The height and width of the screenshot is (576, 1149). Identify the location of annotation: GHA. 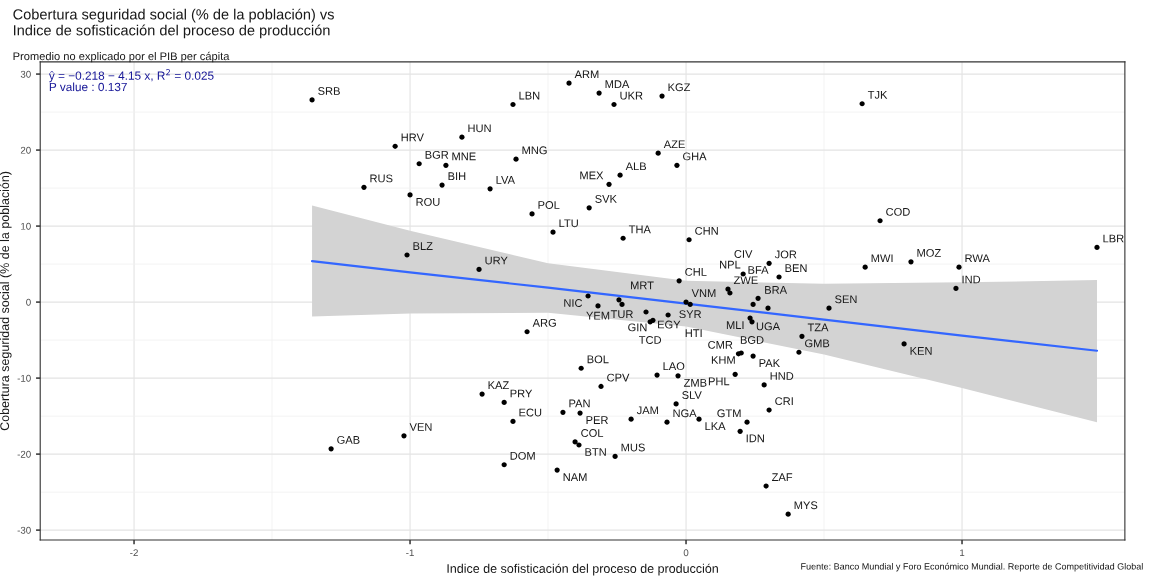
(695, 156).